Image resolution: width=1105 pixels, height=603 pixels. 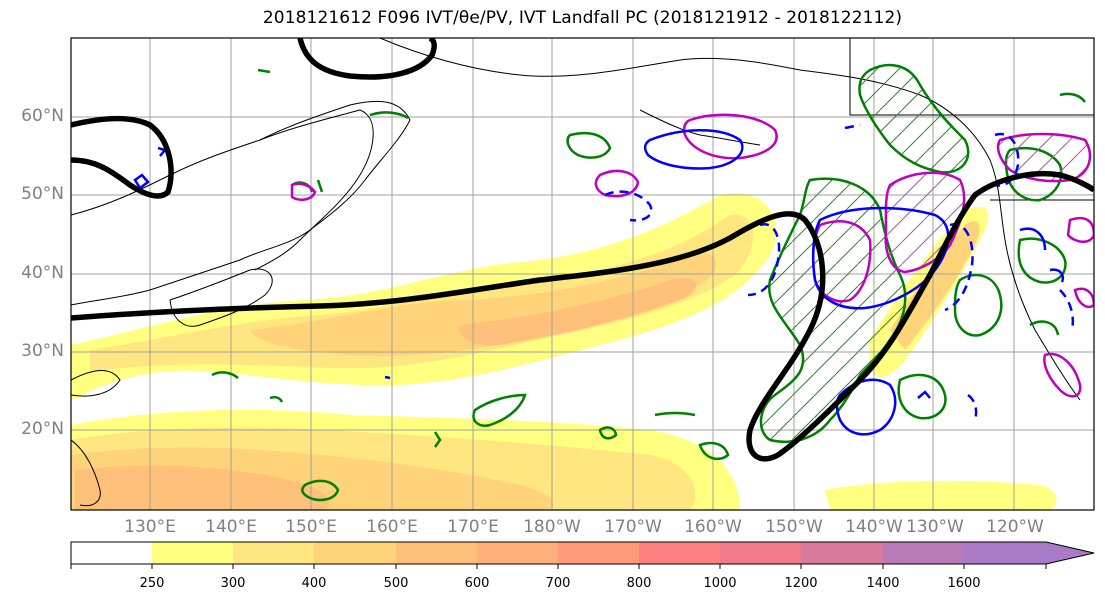 I want to click on colorbar-extend-arrow, so click(x=1029, y=553).